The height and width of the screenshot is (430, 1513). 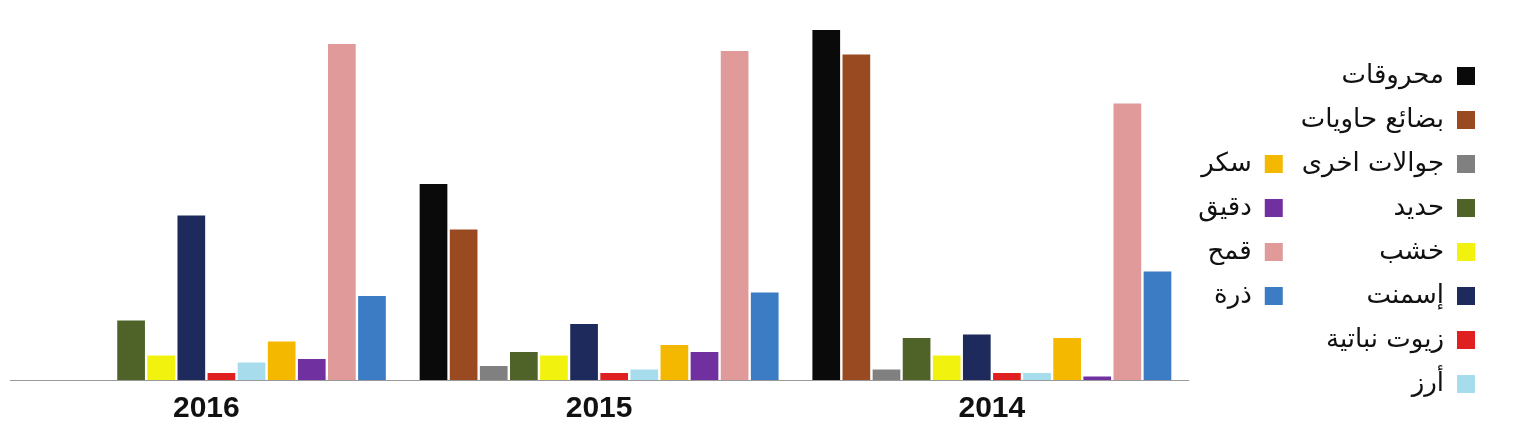 I want to click on x-tick-label: 2015, so click(x=599, y=407).